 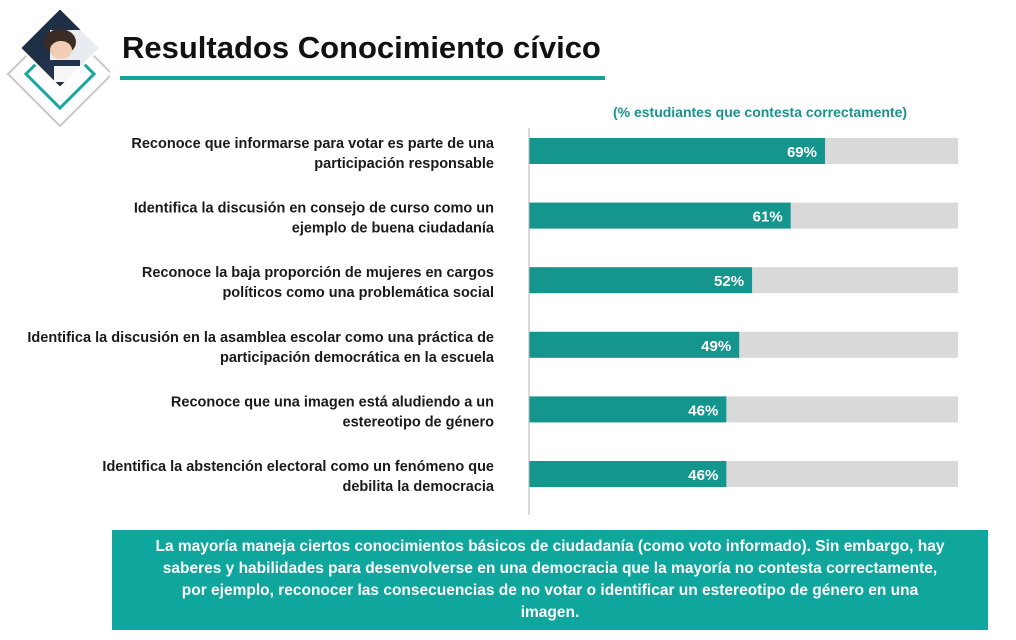 What do you see at coordinates (419, 422) in the screenshot?
I see `category-label-line: estereotipo de género` at bounding box center [419, 422].